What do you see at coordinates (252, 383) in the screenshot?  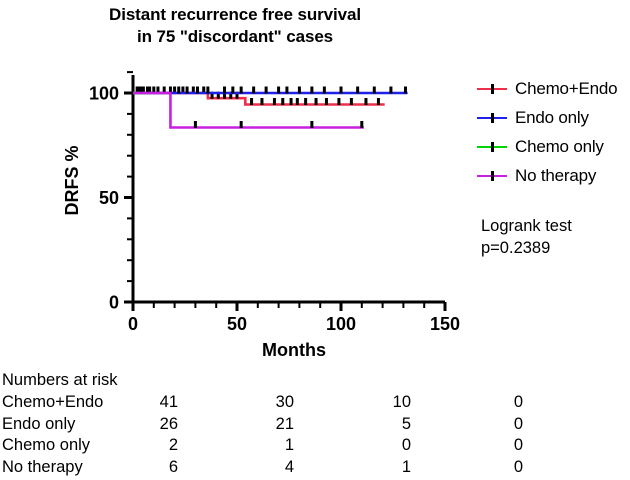 I see `risk-table-heading: Numbers at risk` at bounding box center [252, 383].